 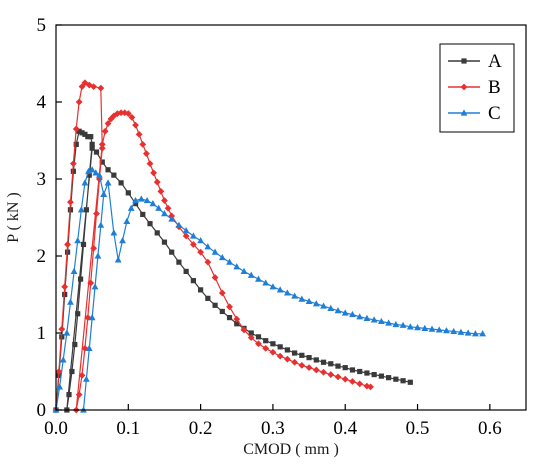 I want to click on legend-item-b: B, so click(x=474, y=87).